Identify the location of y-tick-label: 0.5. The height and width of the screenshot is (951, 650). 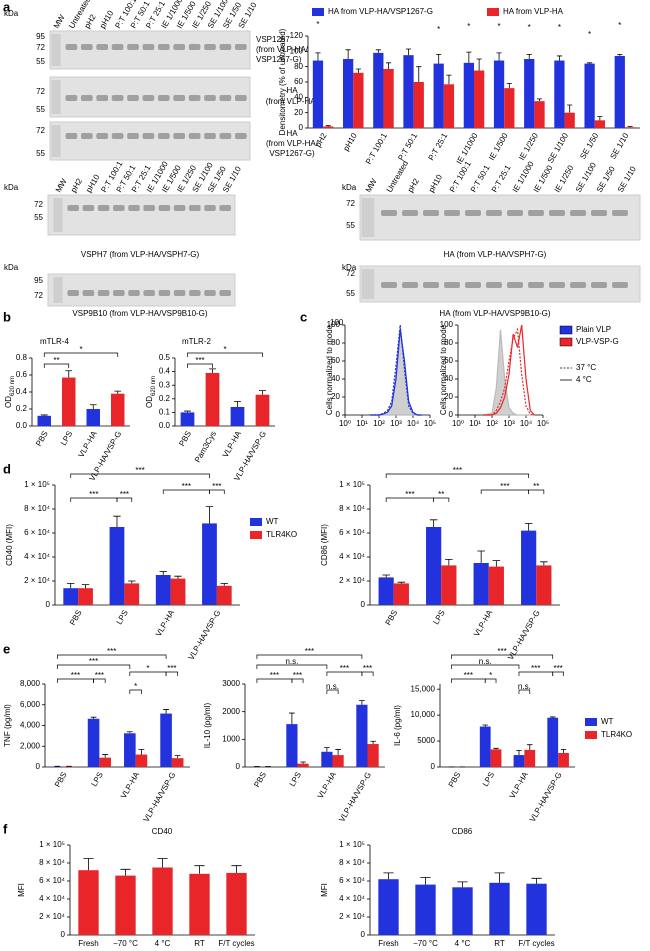
(165, 357).